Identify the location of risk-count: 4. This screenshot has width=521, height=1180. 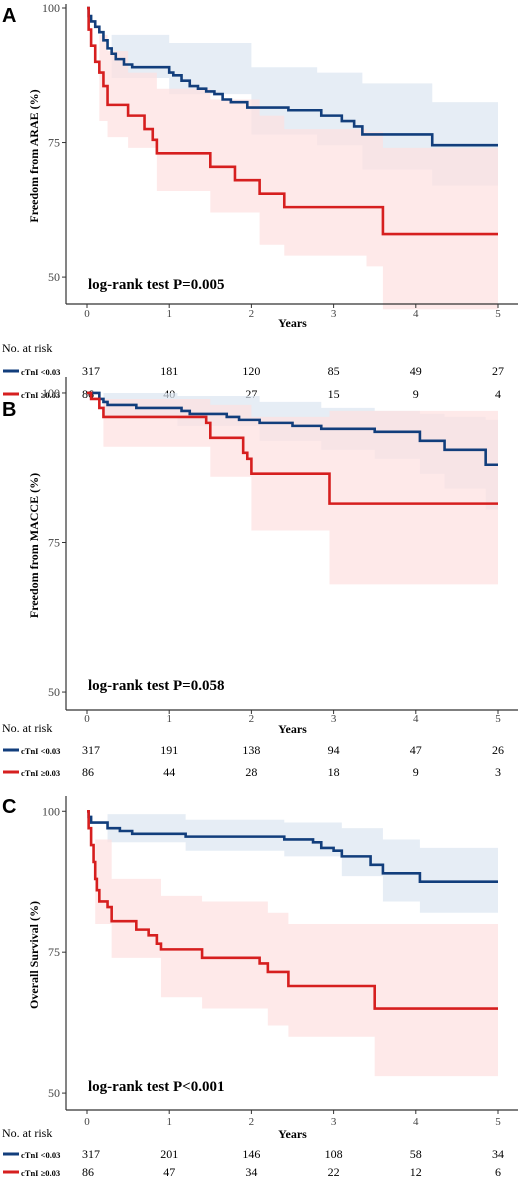
(498, 394).